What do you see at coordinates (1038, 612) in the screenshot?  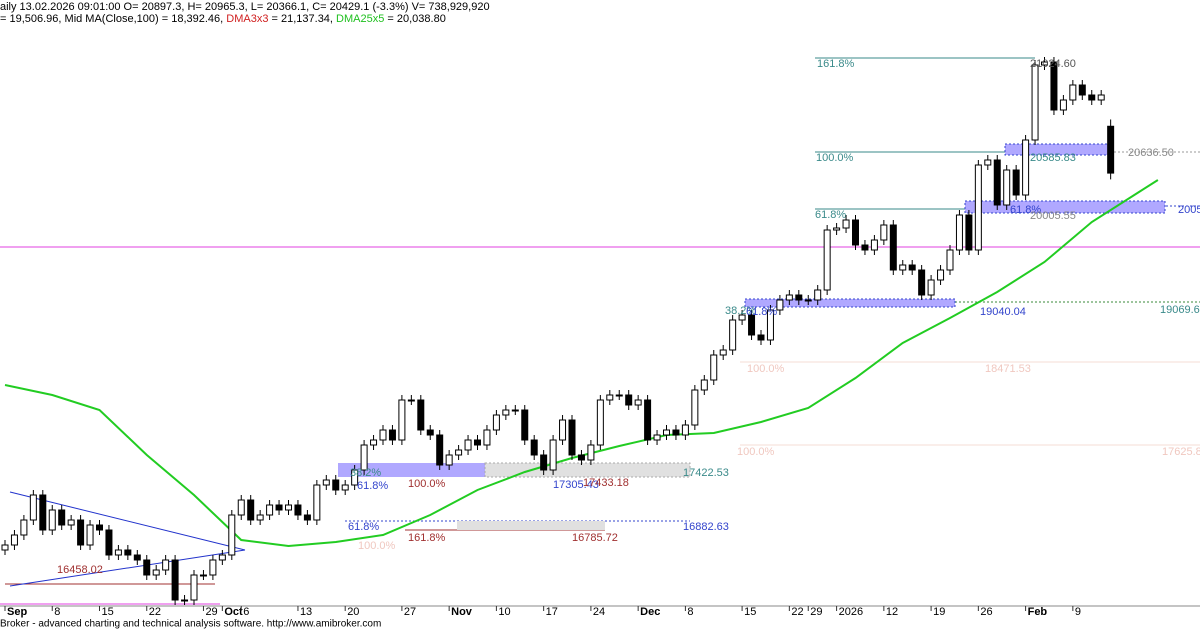 I see `x-tick-label: Feb` at bounding box center [1038, 612].